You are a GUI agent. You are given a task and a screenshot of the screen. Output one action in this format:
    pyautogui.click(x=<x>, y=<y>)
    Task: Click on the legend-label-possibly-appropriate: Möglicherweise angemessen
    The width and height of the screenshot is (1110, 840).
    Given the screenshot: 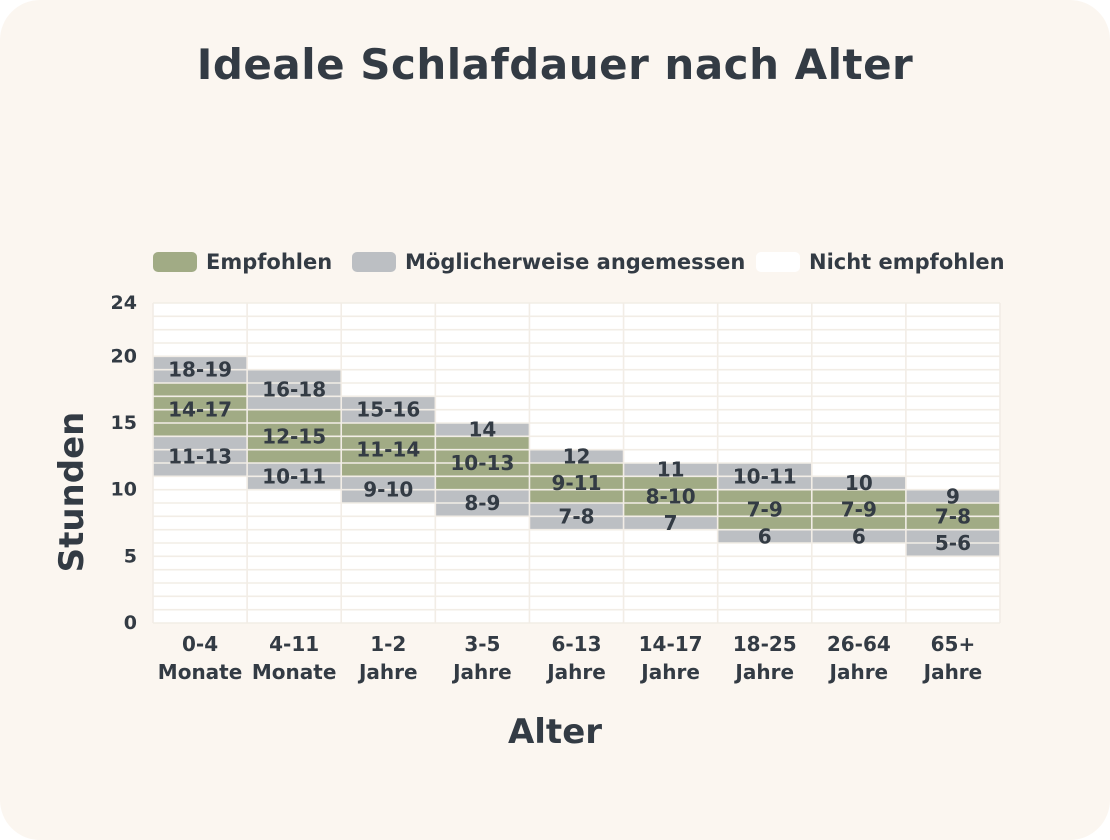 What is the action you would take?
    pyautogui.click(x=575, y=262)
    